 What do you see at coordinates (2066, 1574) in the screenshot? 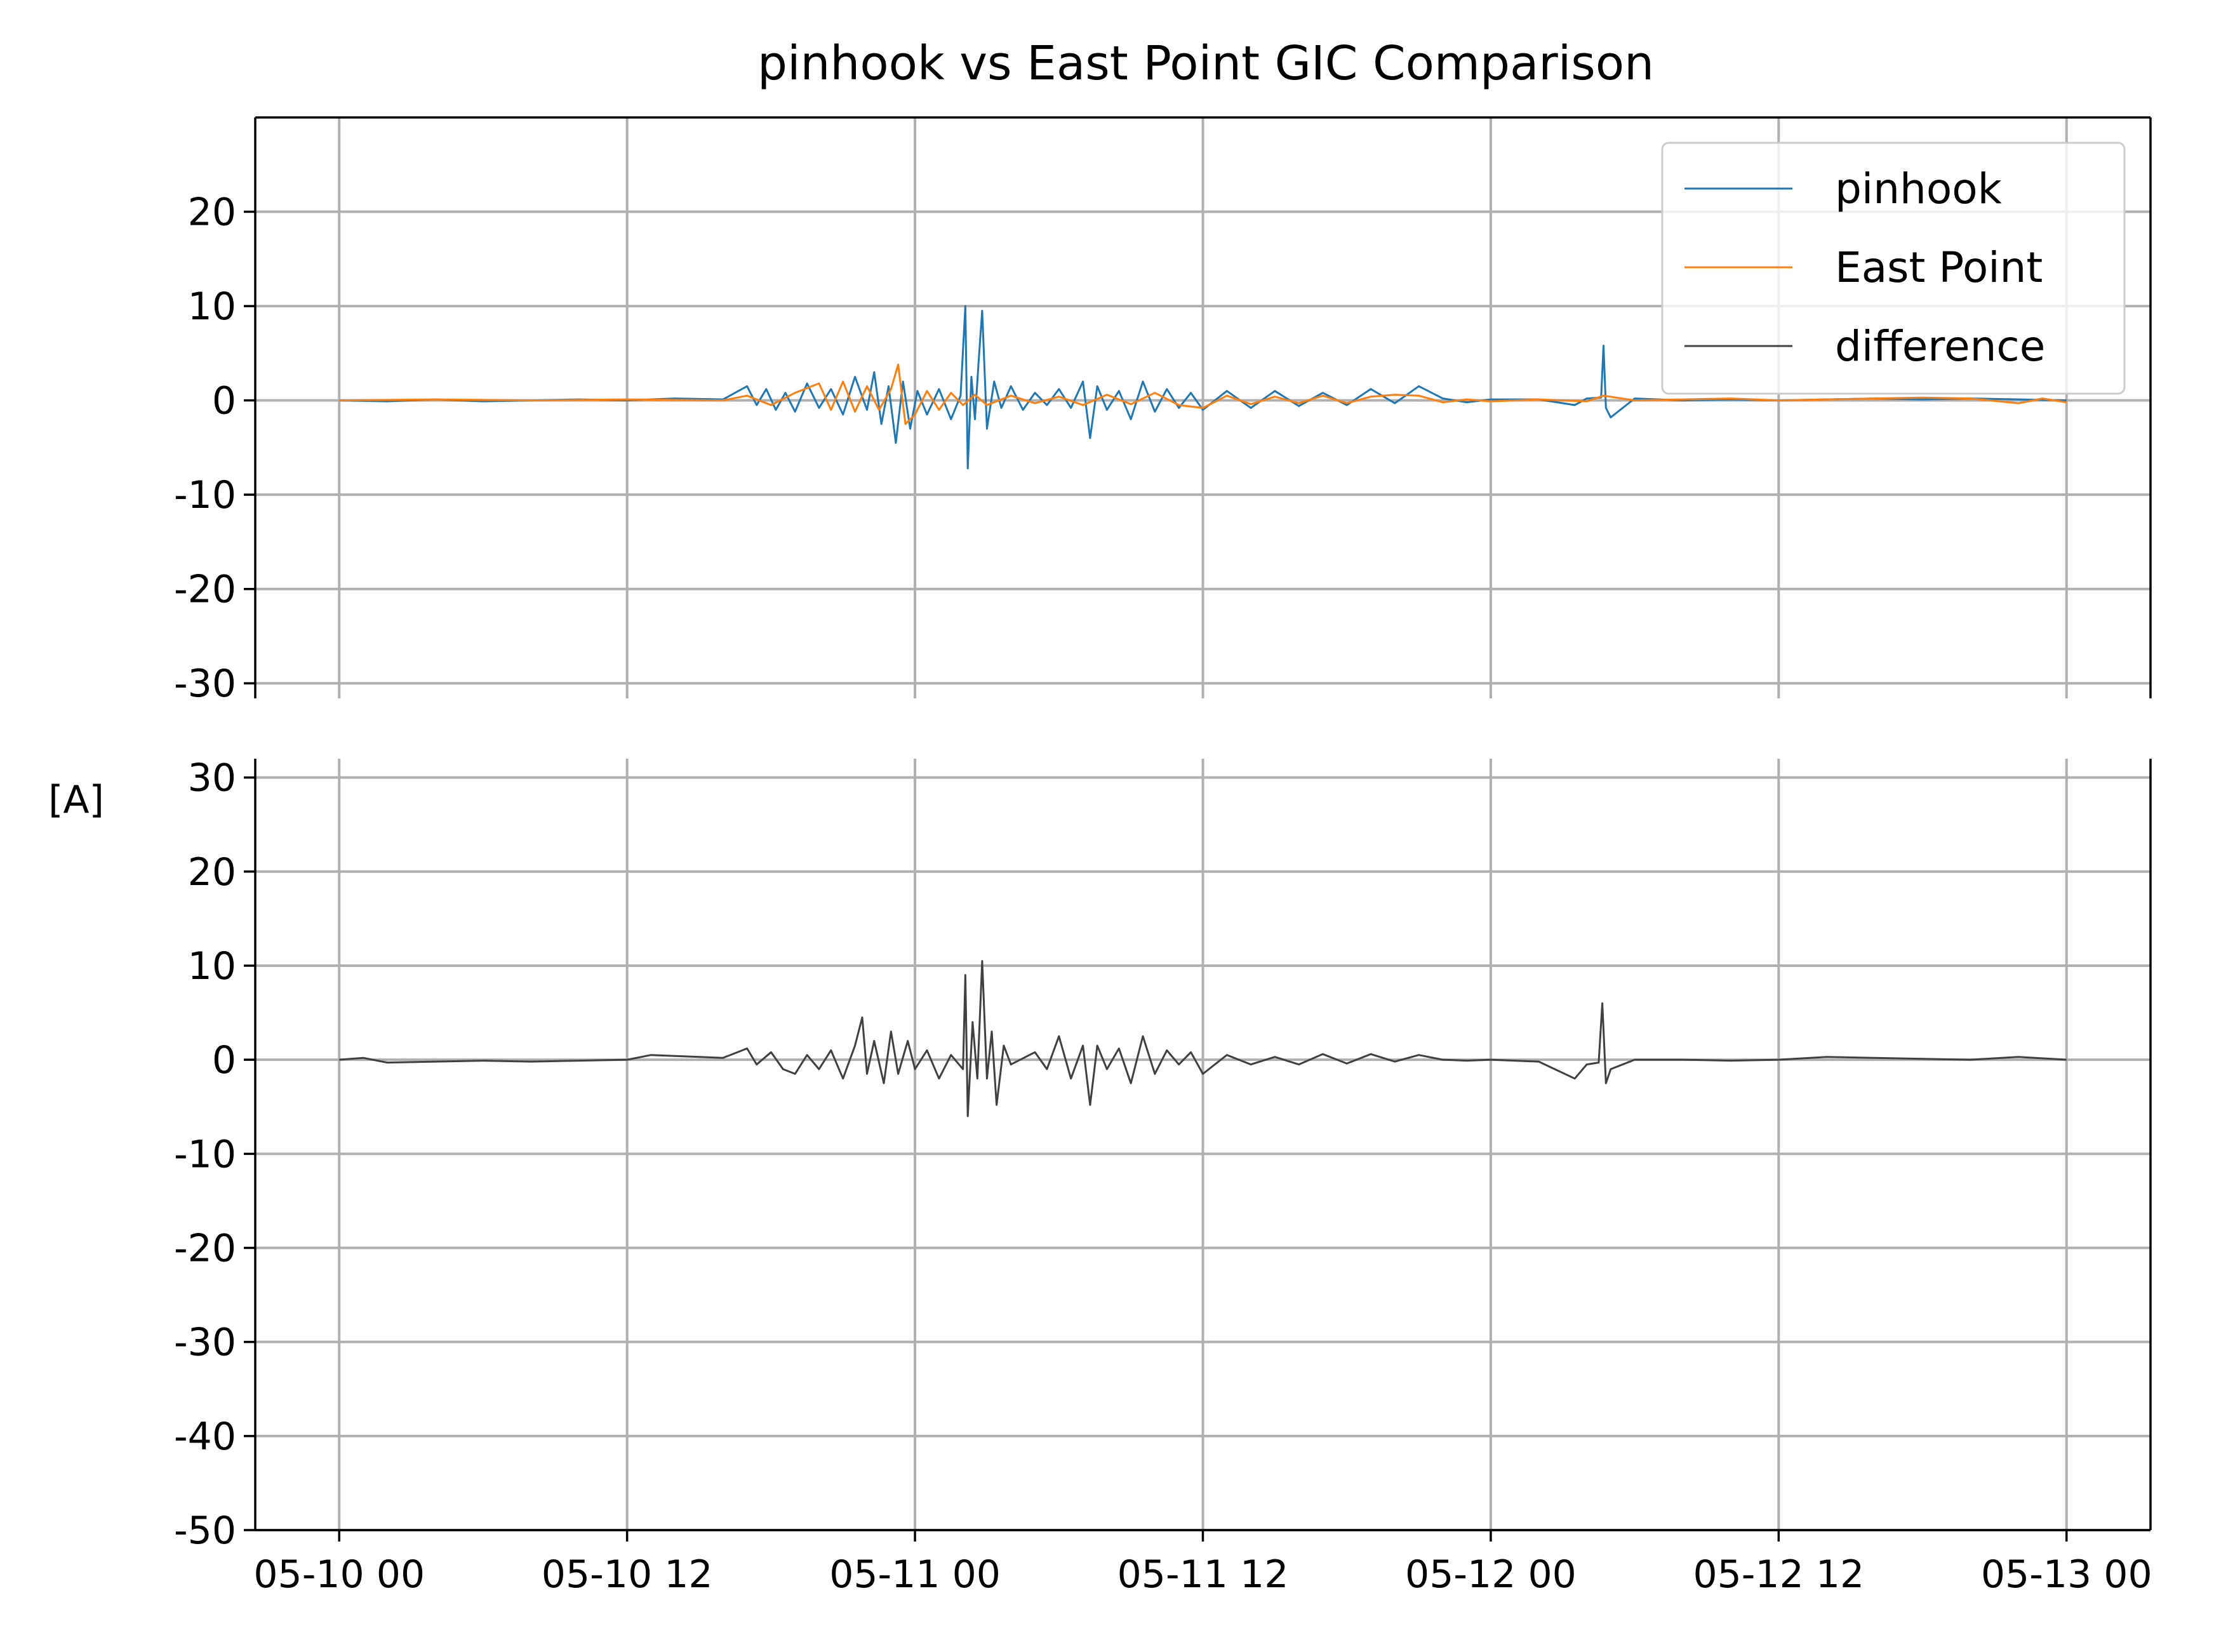
I see `x-tick-label: 05-13 00` at bounding box center [2066, 1574].